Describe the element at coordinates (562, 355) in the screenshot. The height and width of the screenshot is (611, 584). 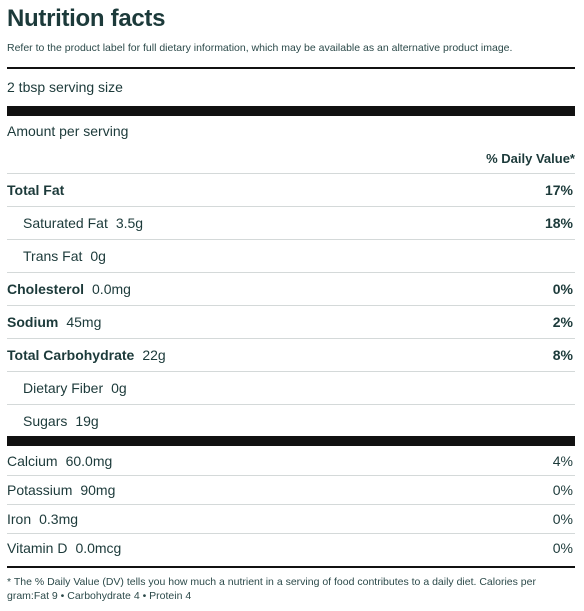
I see `nutrient-dv: 8%` at that location.